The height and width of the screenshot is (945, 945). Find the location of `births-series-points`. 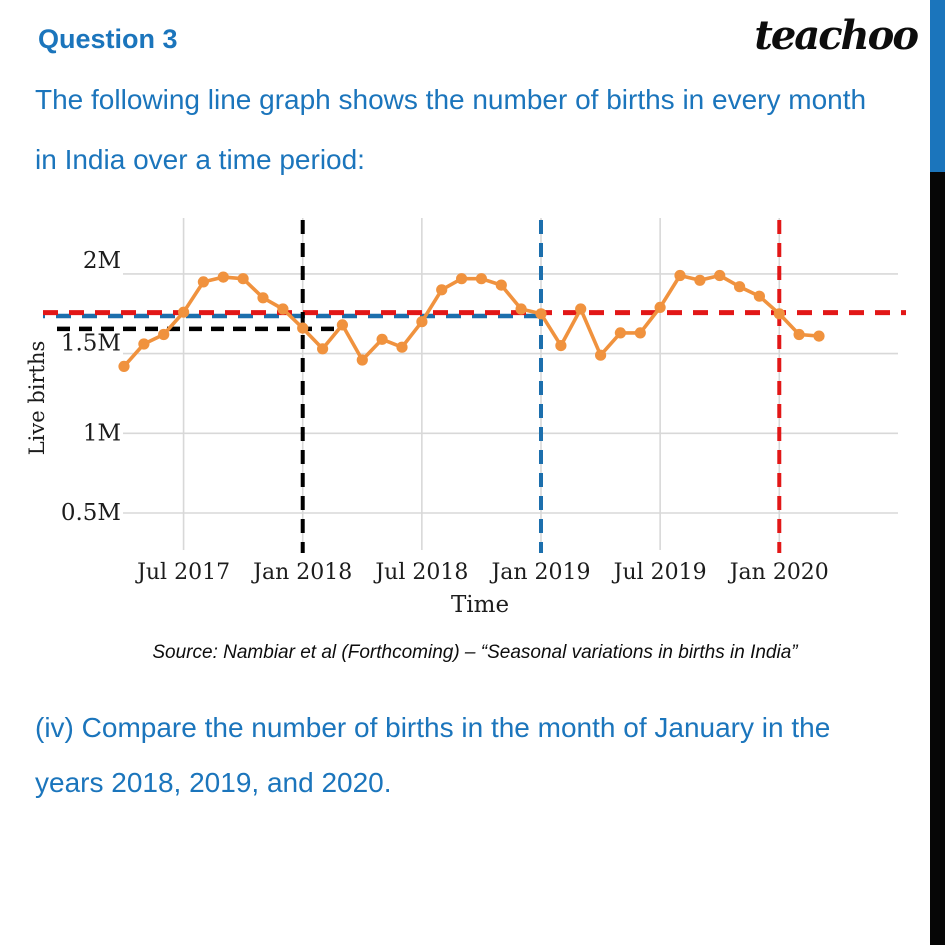

births-series-points is located at coordinates (471, 320).